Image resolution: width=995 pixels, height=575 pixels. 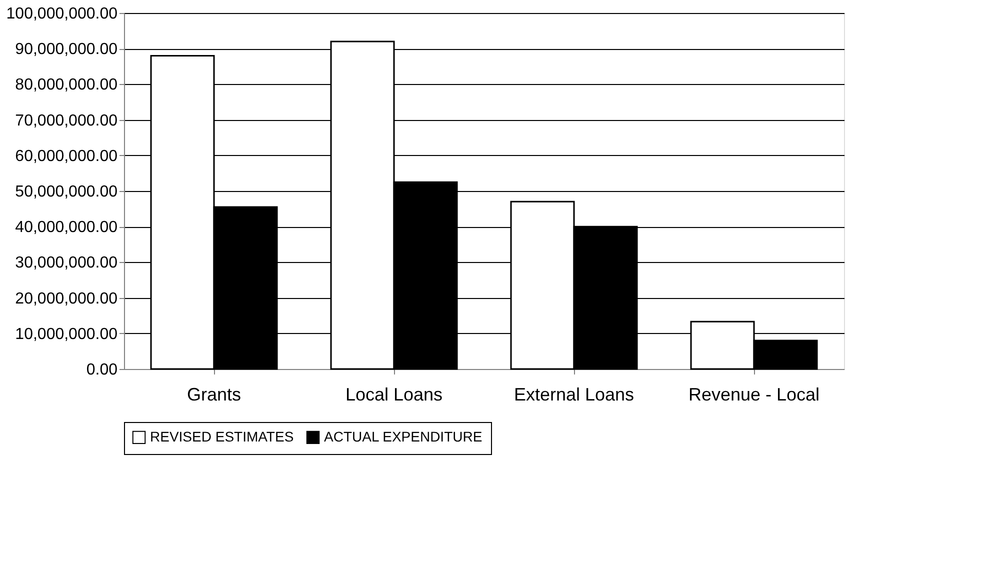 I want to click on y-tick-label: 50,000,000.00, so click(x=66, y=192).